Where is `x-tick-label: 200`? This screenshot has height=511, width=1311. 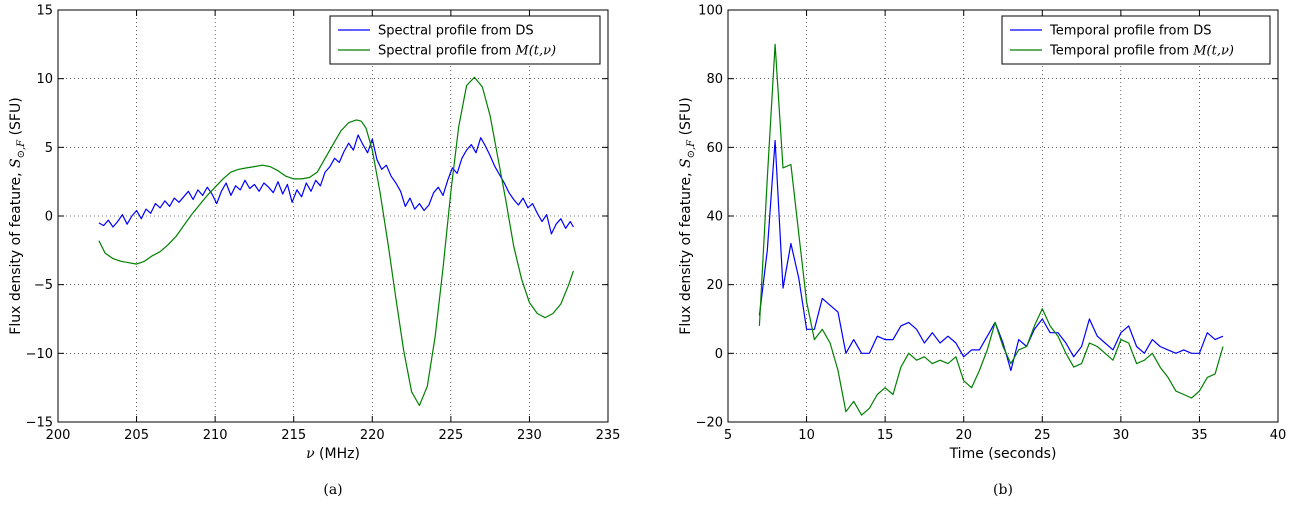 x-tick-label: 200 is located at coordinates (58, 435).